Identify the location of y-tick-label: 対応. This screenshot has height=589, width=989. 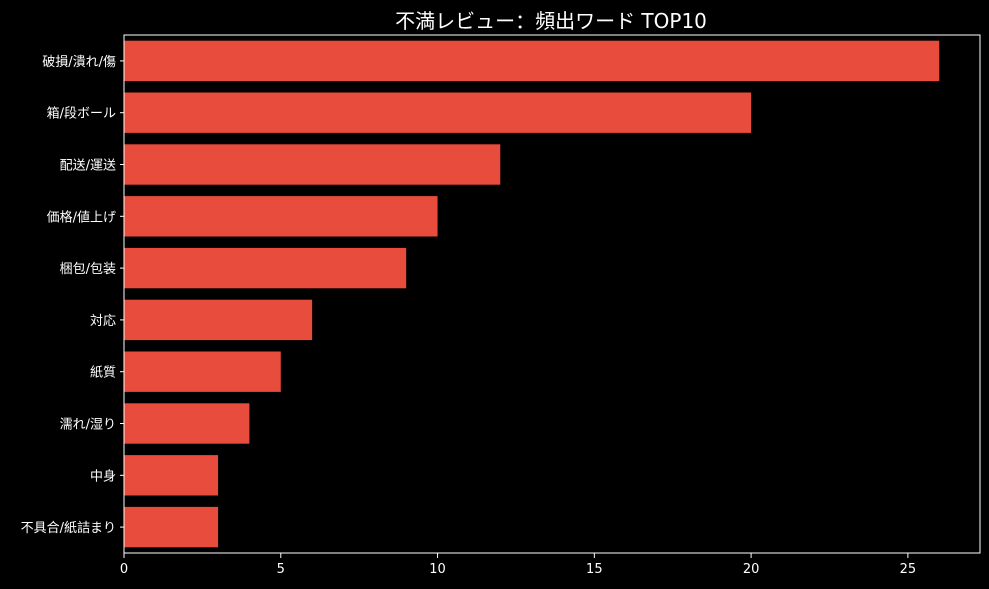
(103, 321).